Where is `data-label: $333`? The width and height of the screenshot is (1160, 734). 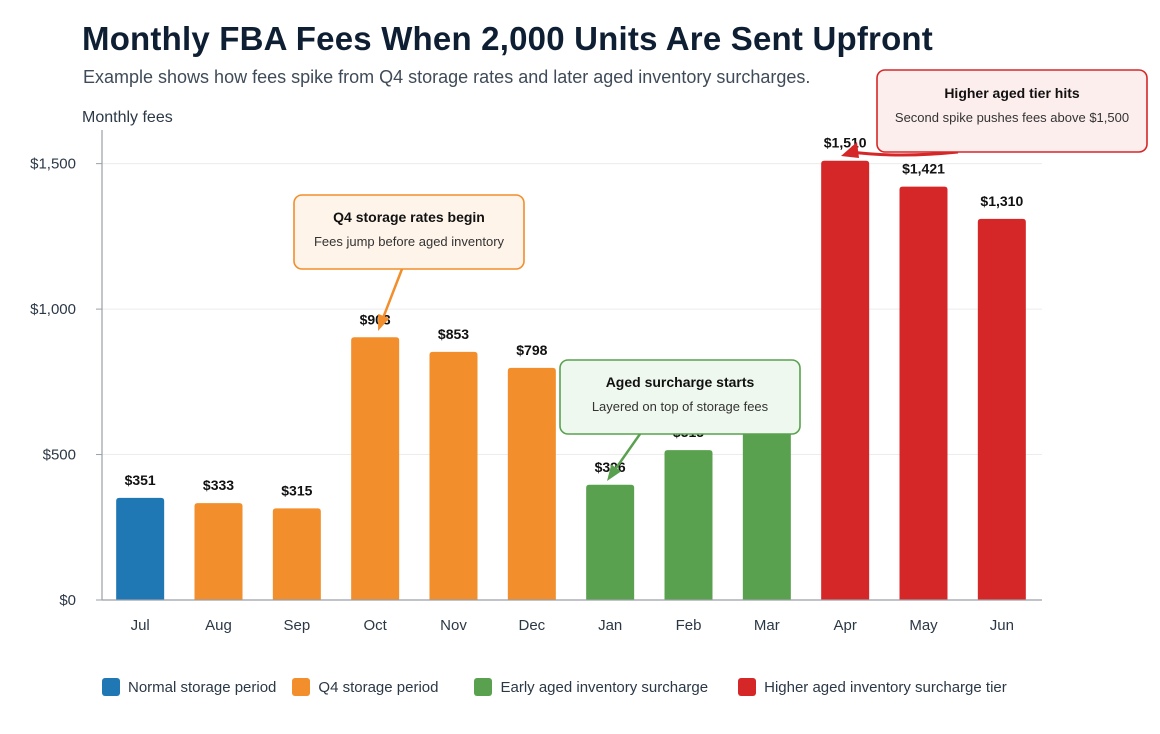 data-label: $333 is located at coordinates (218, 485).